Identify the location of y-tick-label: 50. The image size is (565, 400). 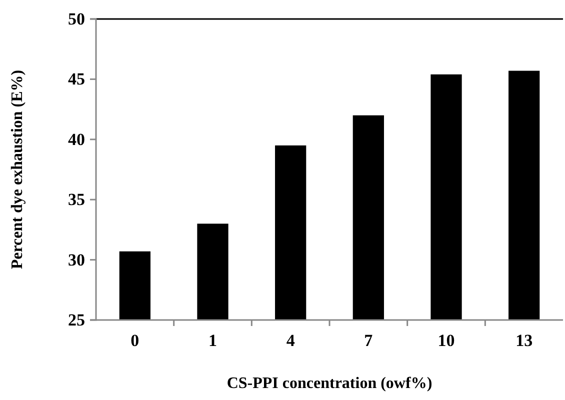
(76, 18).